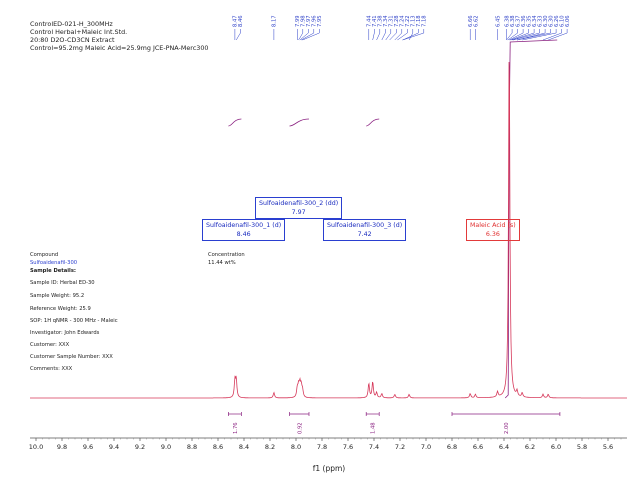  What do you see at coordinates (222, 263) in the screenshot?
I see `concentration-value: 11.44 wt%` at bounding box center [222, 263].